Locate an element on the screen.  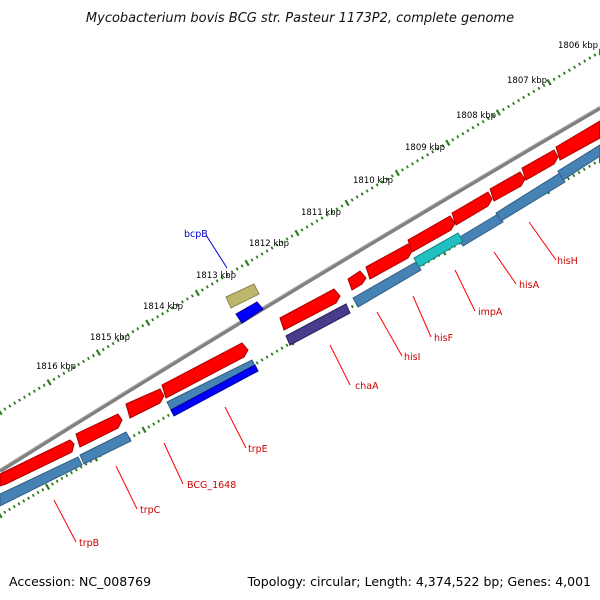
trpC-leader is located at coordinates (126, 487).